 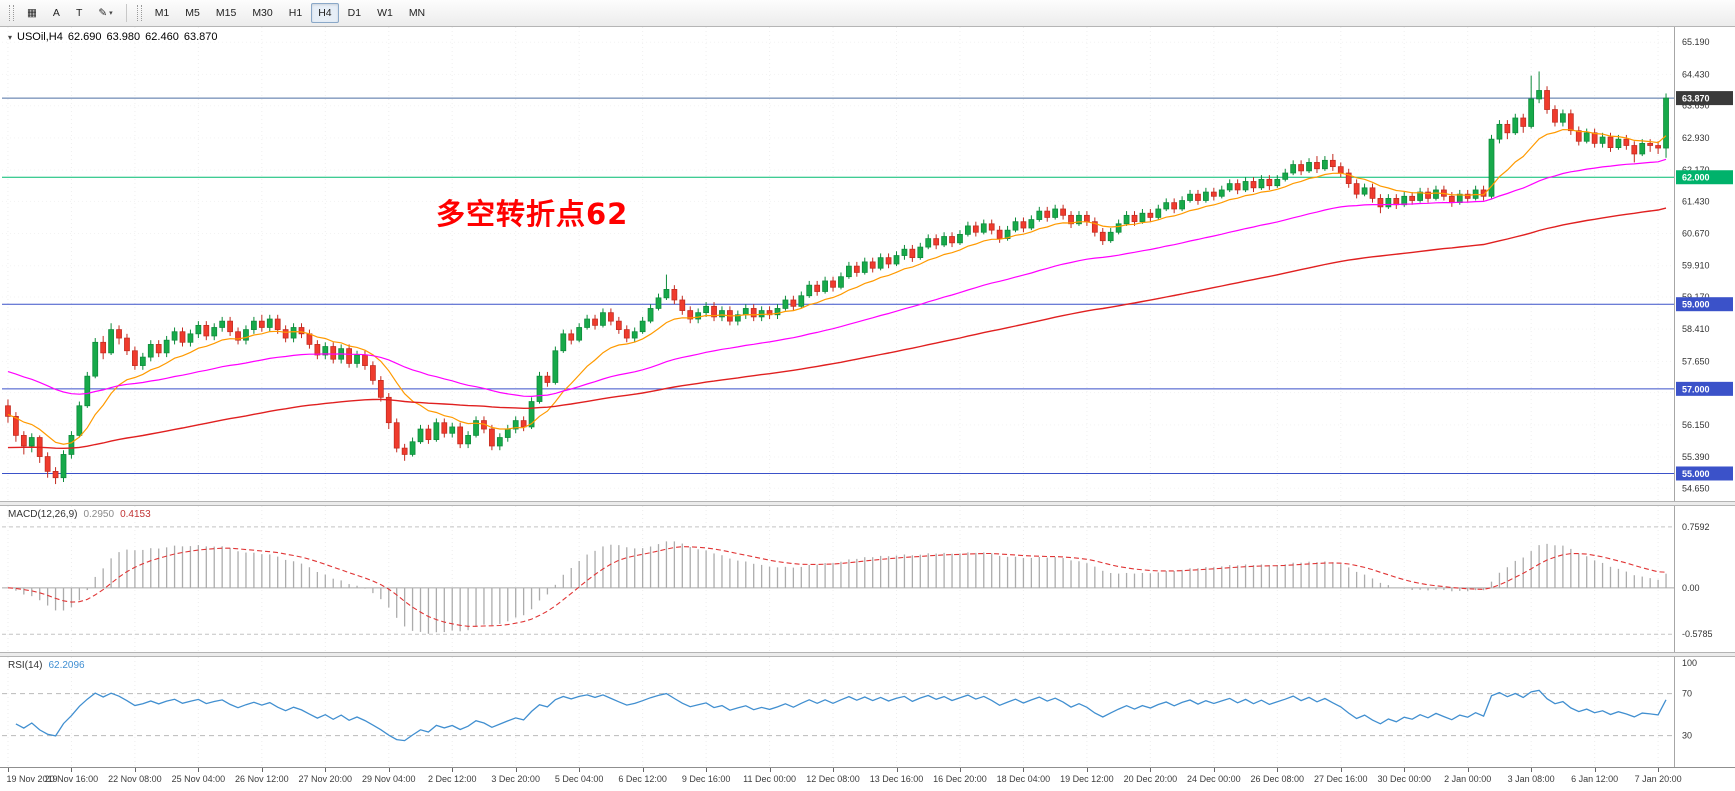 I want to click on macd-value-signal: 0.4153, so click(x=135, y=514).